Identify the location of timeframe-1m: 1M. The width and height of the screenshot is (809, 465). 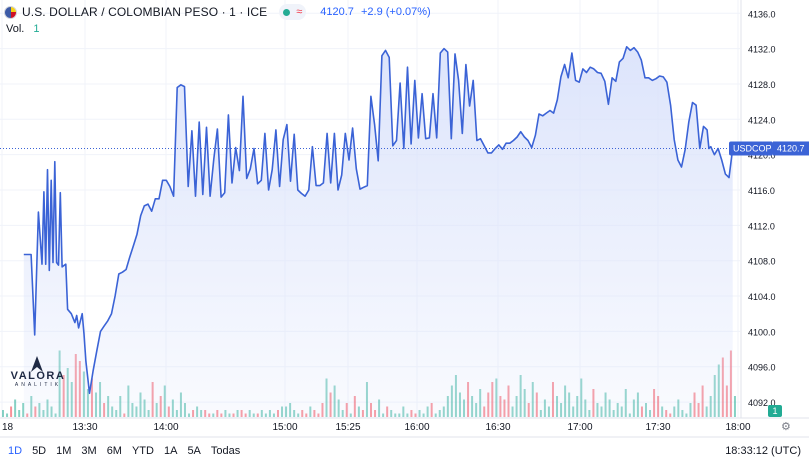
(64, 451).